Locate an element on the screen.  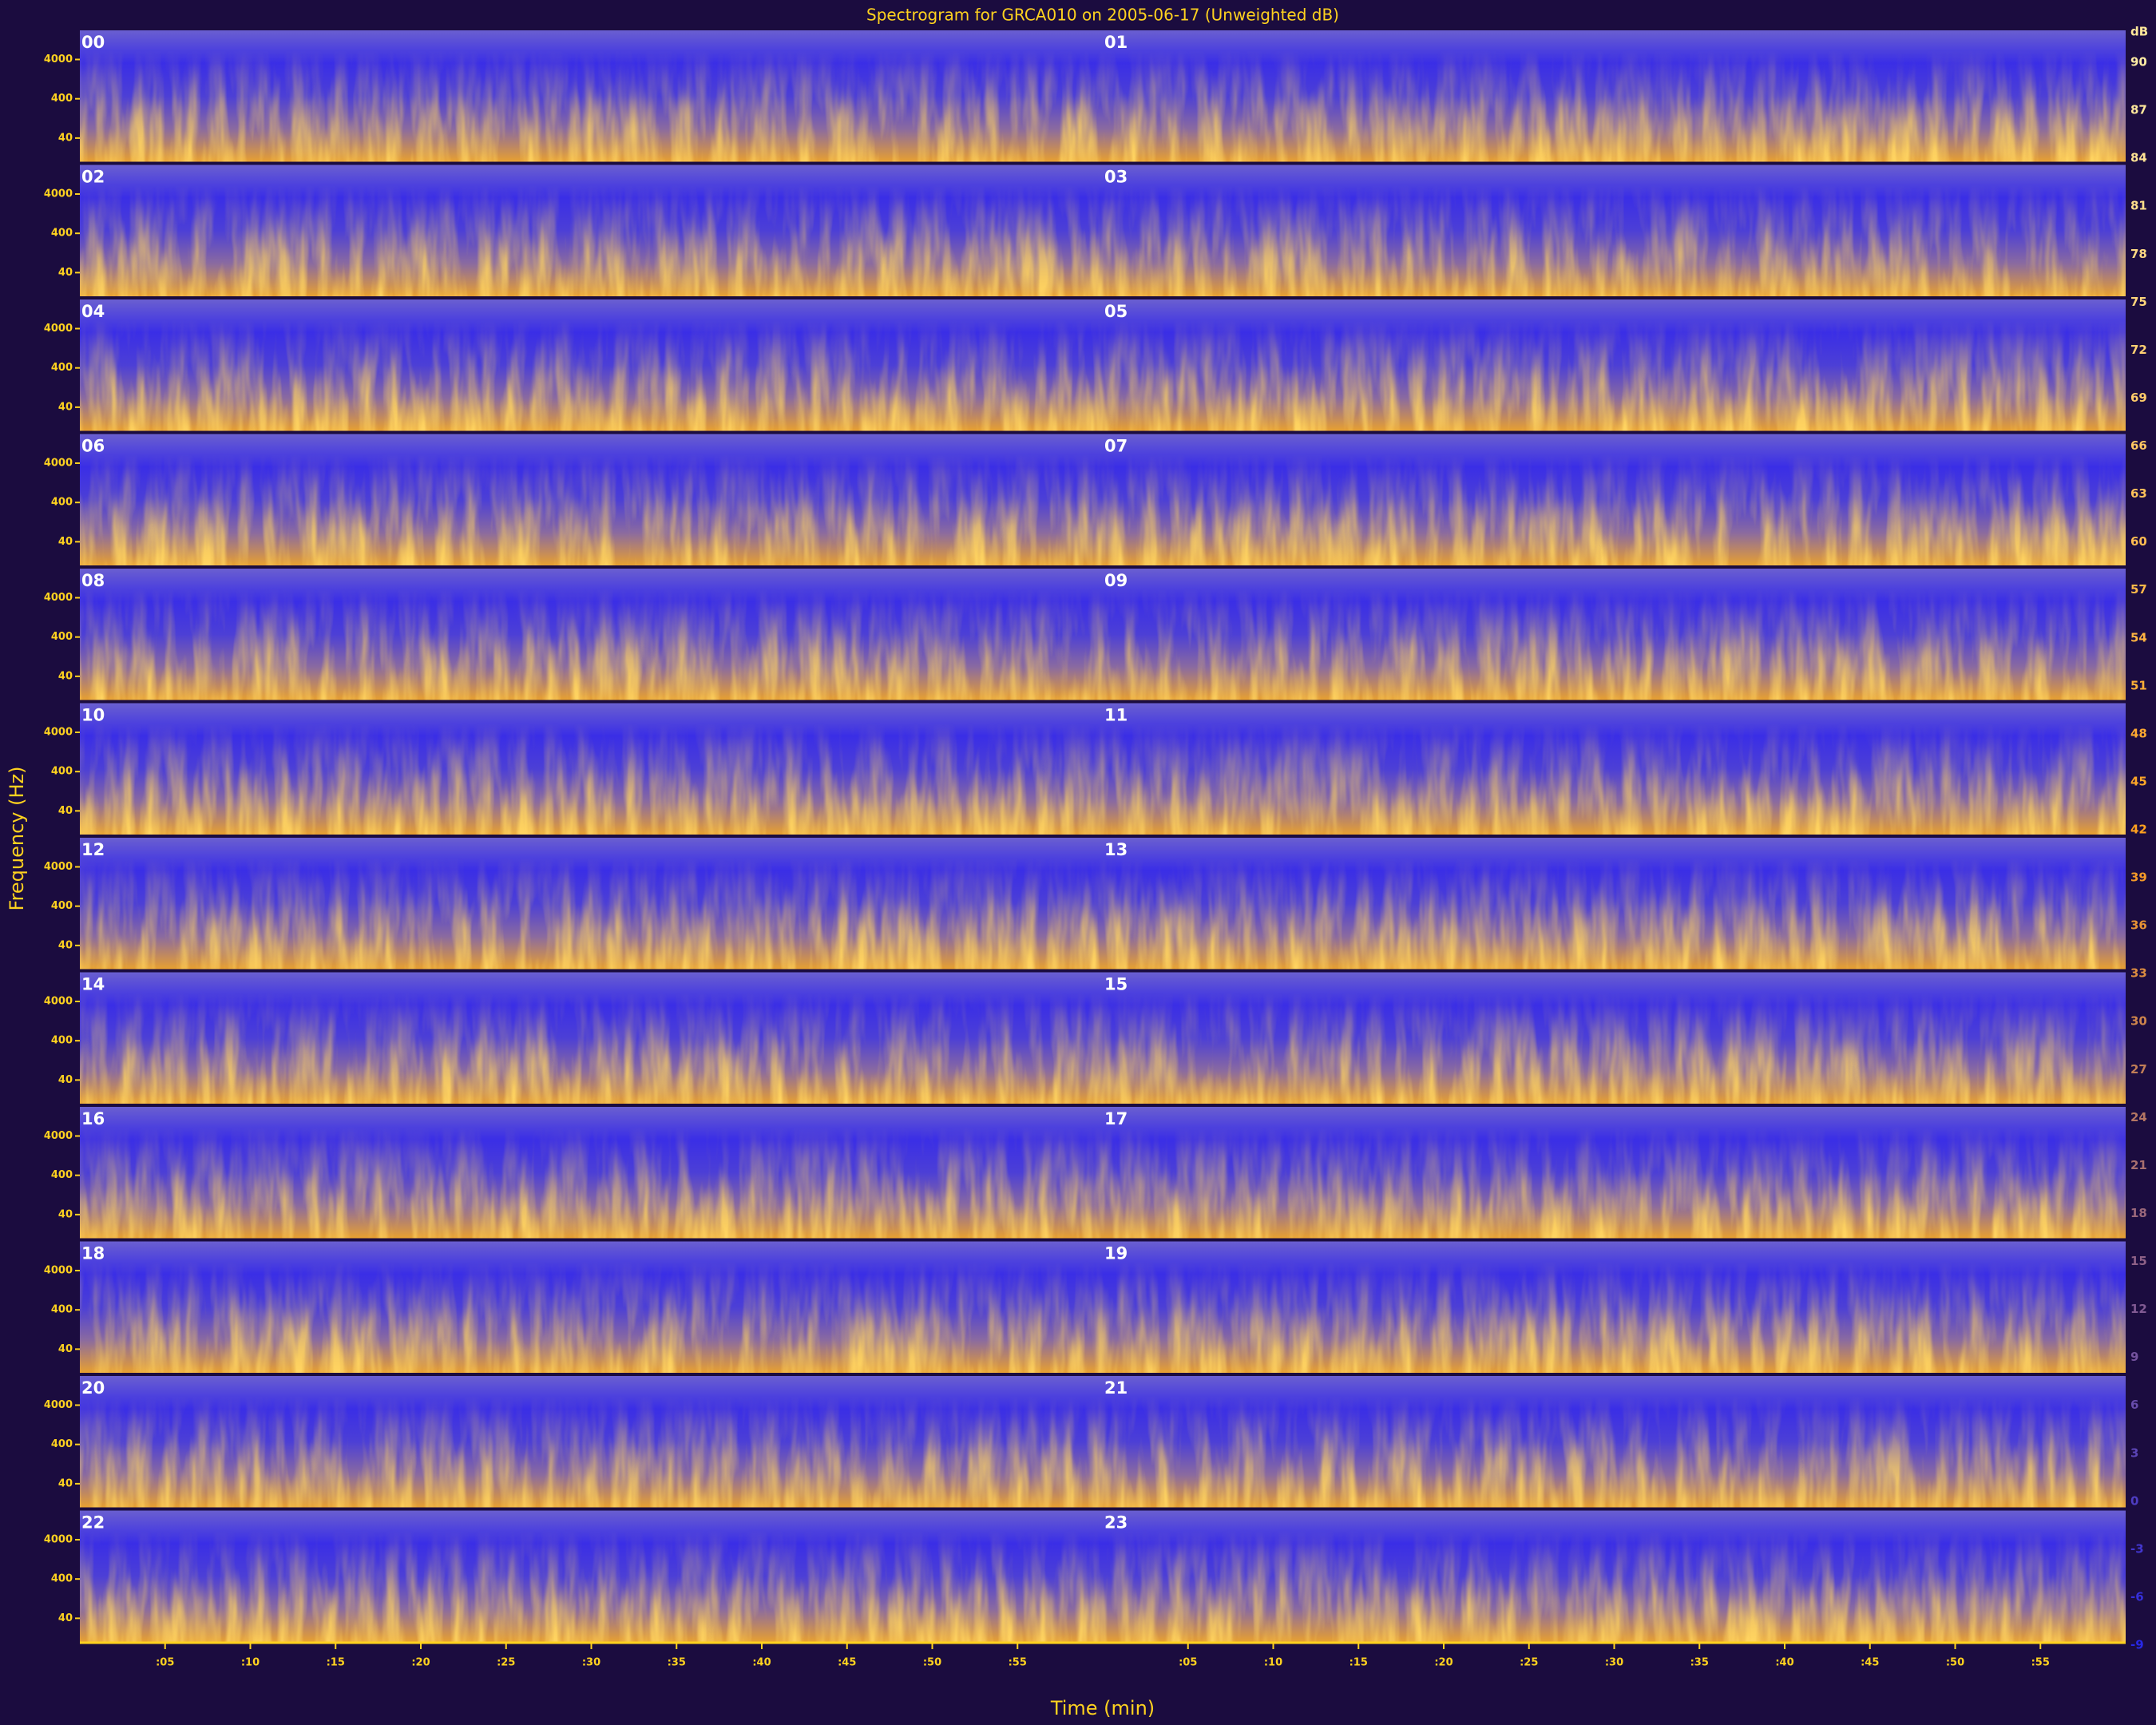
colorbar-tick-label: 72 is located at coordinates (2138, 350).